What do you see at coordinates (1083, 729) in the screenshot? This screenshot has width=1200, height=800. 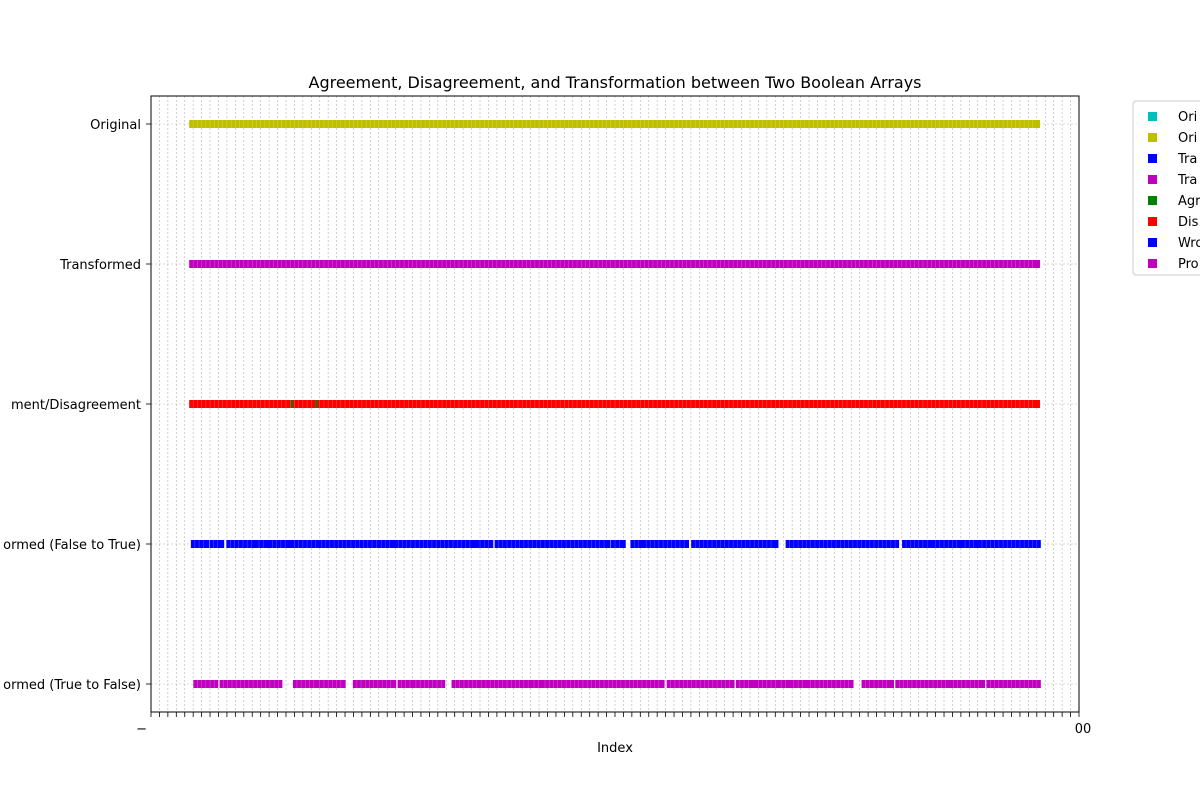 I see `x-tick-label: 00` at bounding box center [1083, 729].